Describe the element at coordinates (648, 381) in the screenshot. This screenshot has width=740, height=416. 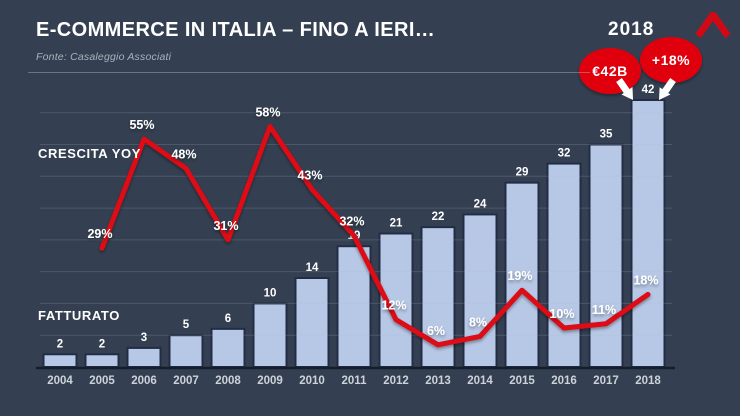
I see `year-tick-label: 2018` at that location.